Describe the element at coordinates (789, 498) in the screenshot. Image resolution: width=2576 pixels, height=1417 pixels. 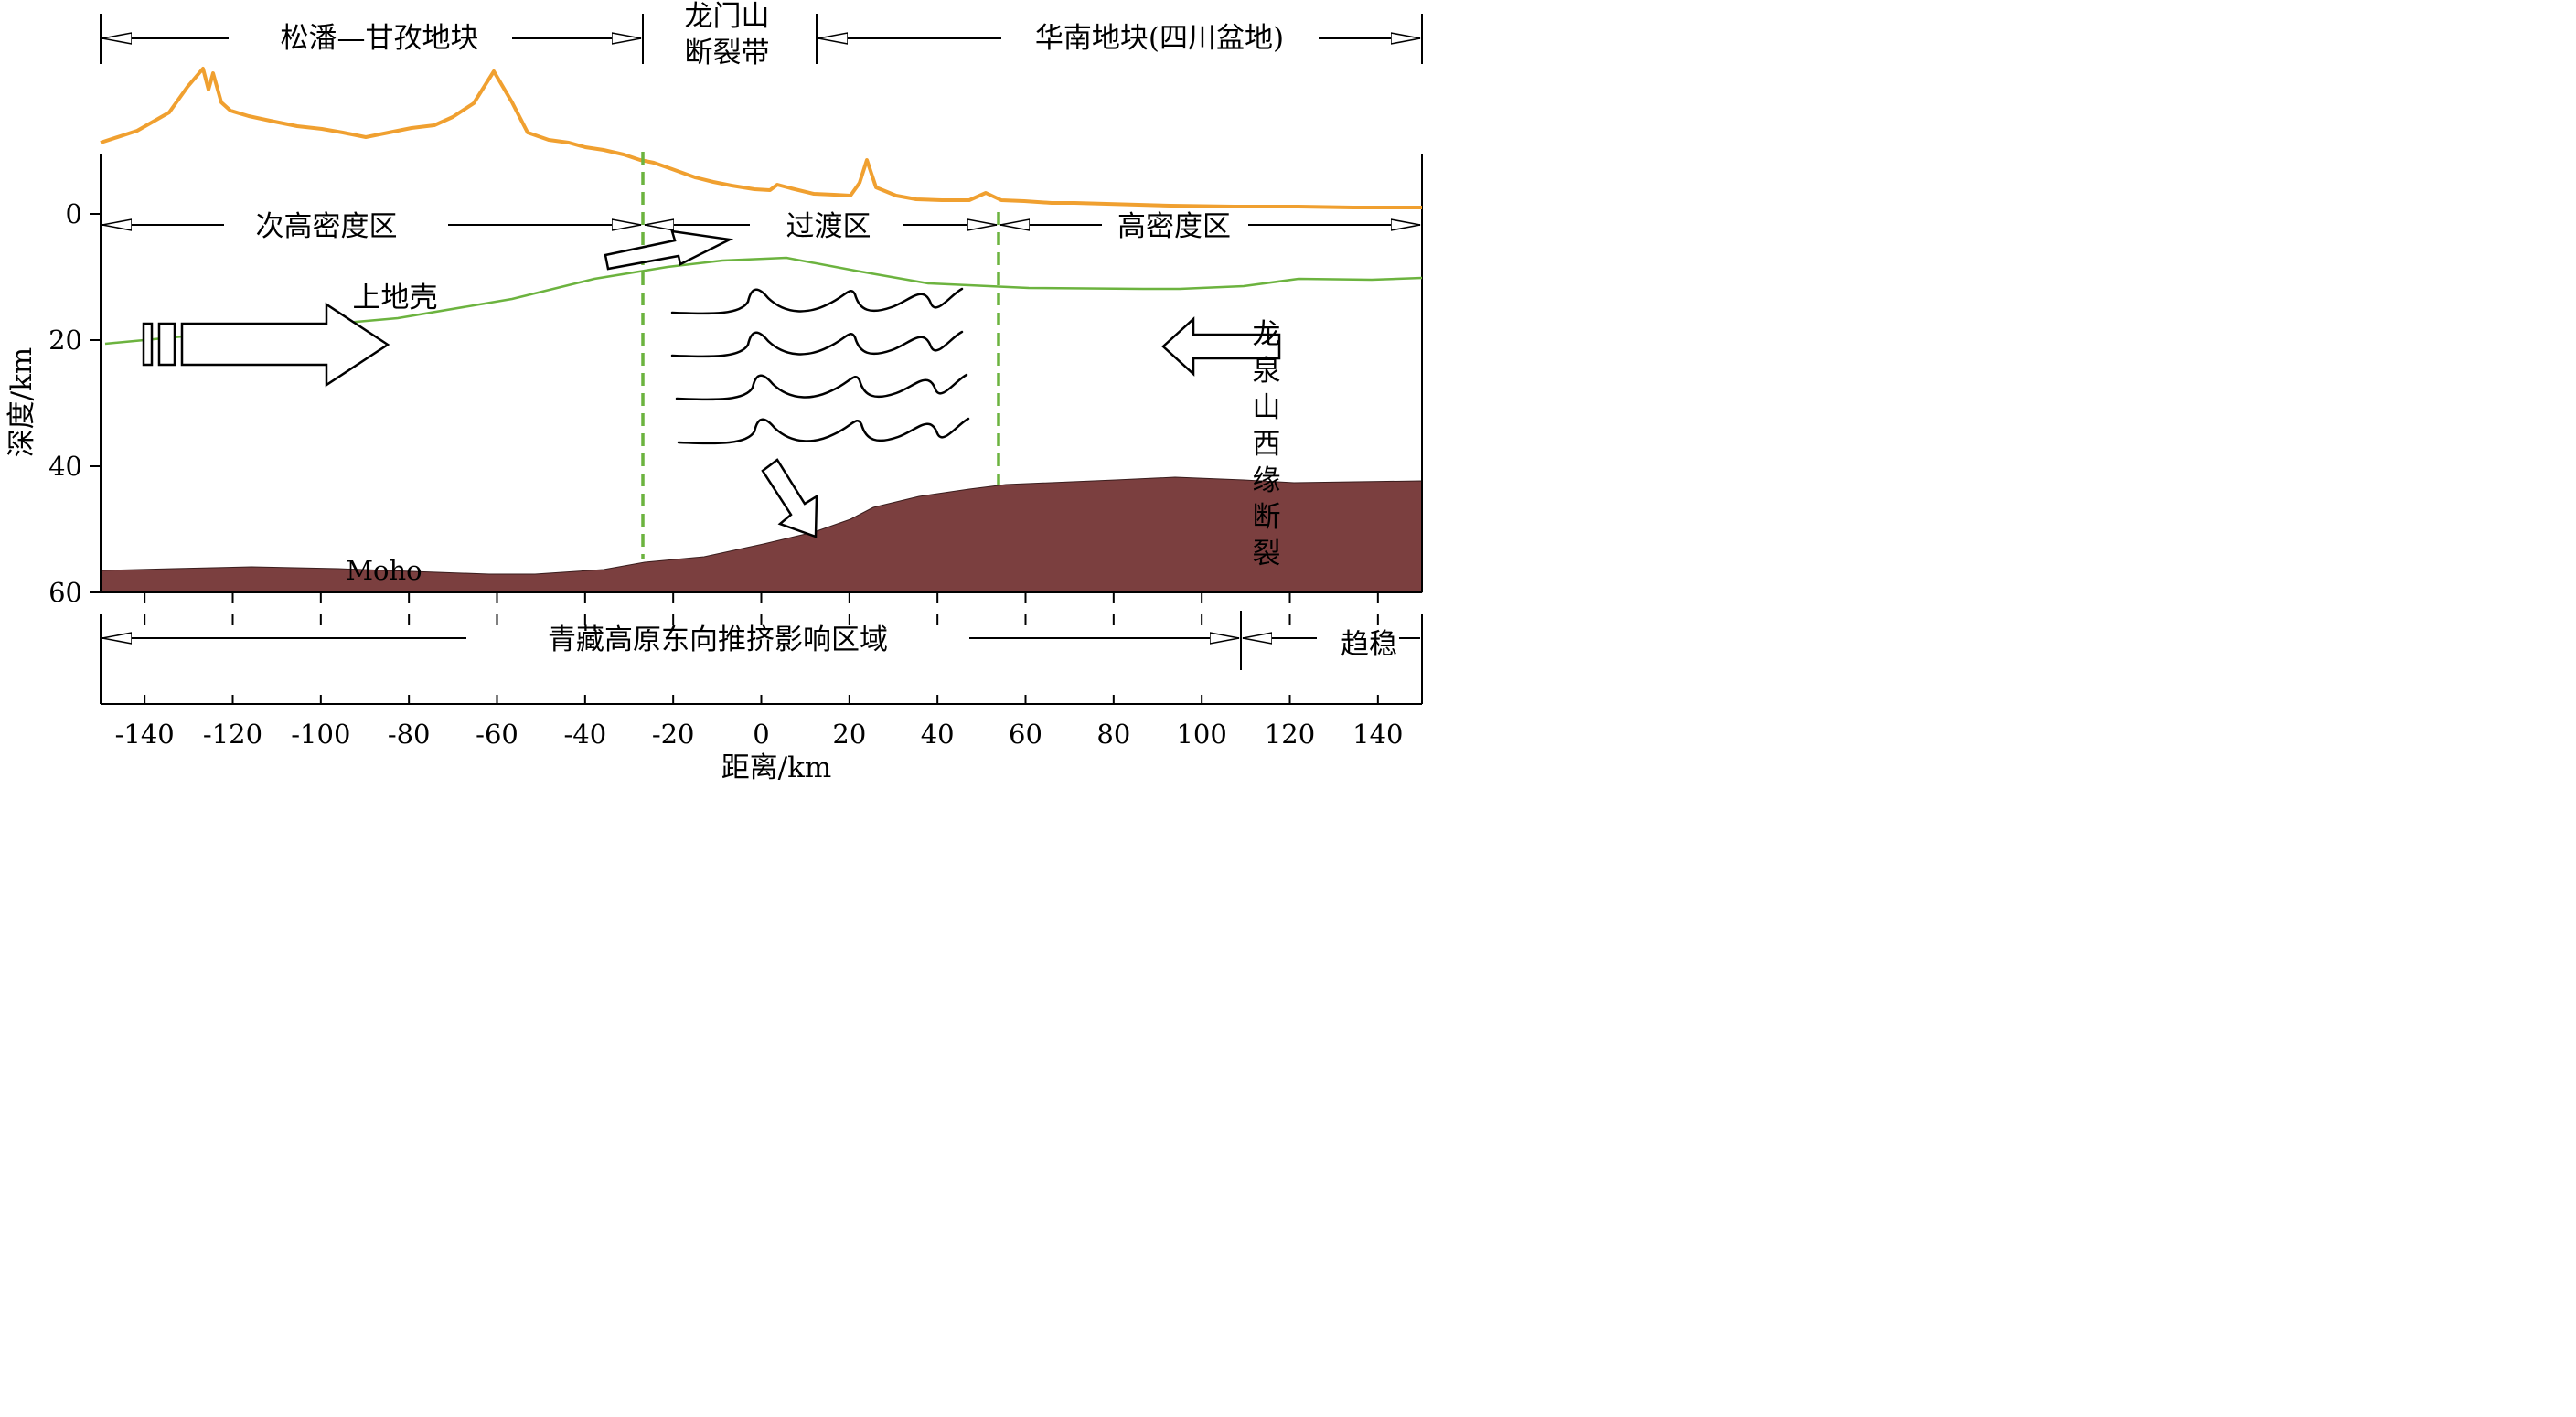
I see `downward-arrow` at that location.